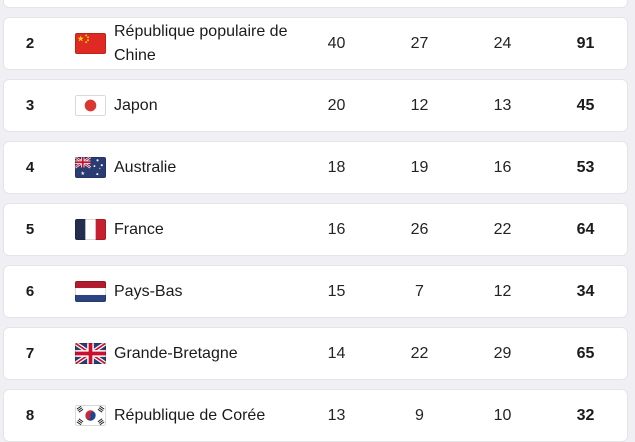 The image size is (635, 442). Describe the element at coordinates (90, 415) in the screenshot. I see `south-korea-flag-icon` at that location.